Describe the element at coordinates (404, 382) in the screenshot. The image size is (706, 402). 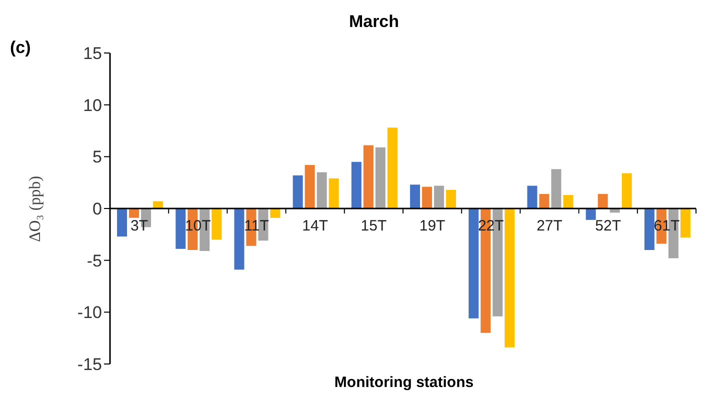
I see `x-axis-title: Monitoring stations` at that location.